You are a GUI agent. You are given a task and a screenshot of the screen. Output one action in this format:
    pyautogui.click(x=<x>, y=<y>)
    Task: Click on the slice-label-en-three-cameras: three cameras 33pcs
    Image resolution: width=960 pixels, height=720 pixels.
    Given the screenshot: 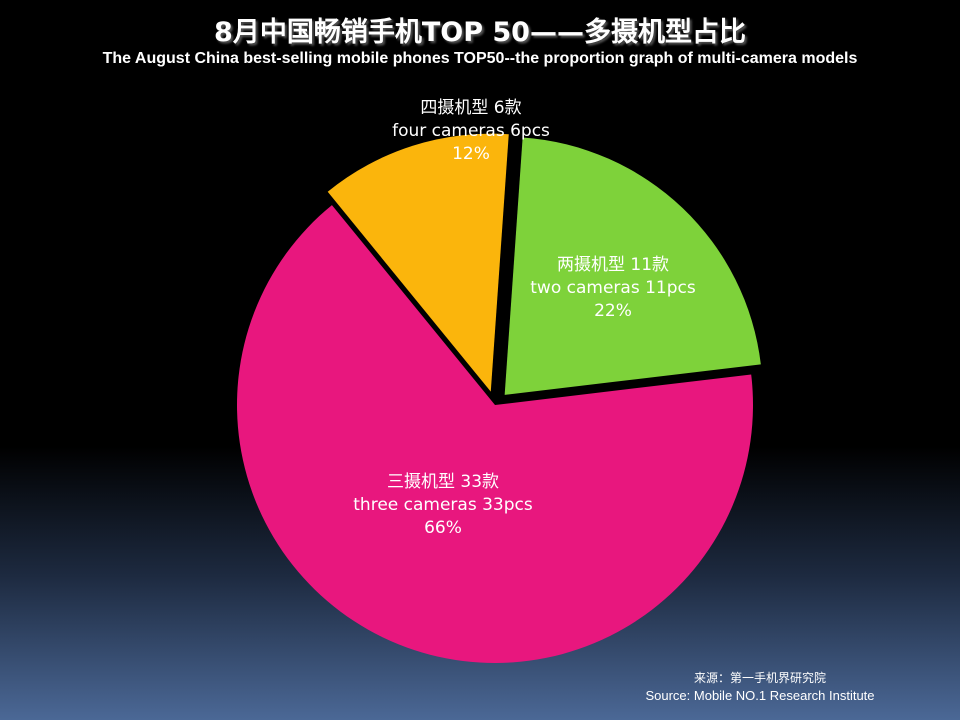 What is the action you would take?
    pyautogui.click(x=443, y=505)
    